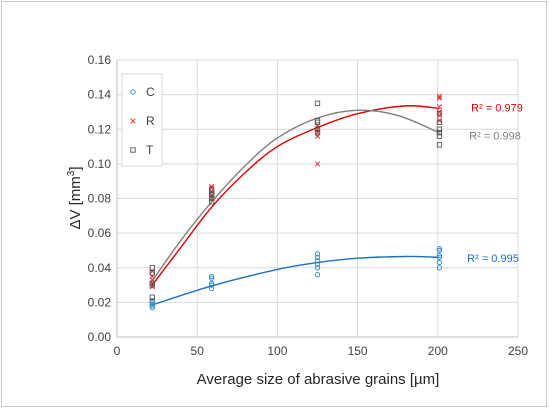 The height and width of the screenshot is (410, 550). Describe the element at coordinates (75, 168) in the screenshot. I see `y-axis-title-close: ]` at that location.